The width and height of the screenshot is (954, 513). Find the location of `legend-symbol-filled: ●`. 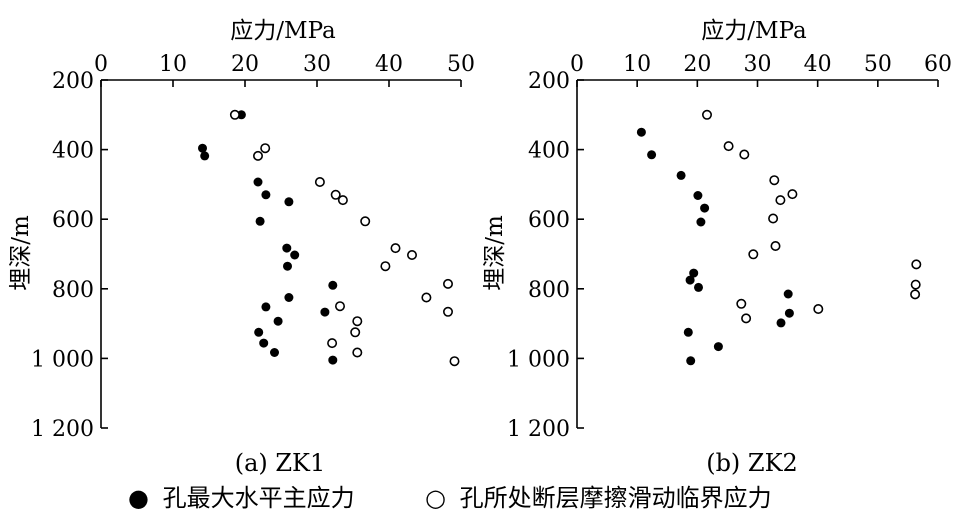

legend-symbol-filled: ● is located at coordinates (138, 498).